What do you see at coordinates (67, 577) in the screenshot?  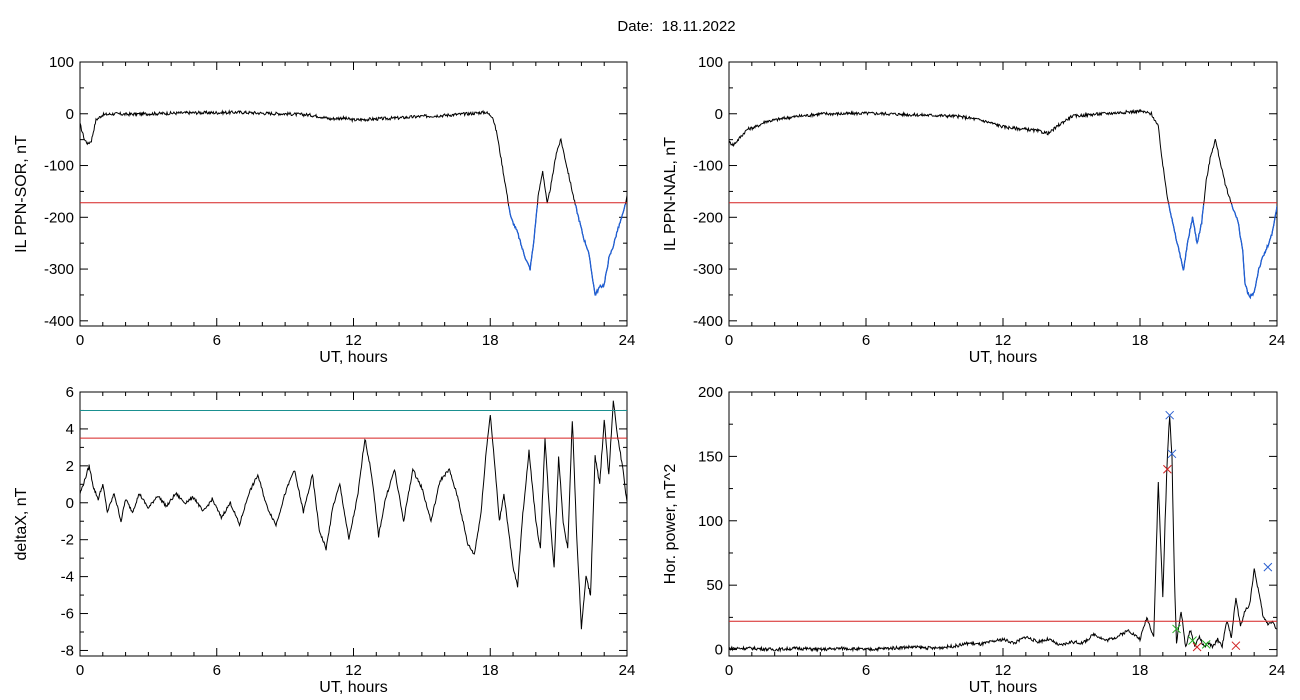 I see `y-tick-label: -4` at bounding box center [67, 577].